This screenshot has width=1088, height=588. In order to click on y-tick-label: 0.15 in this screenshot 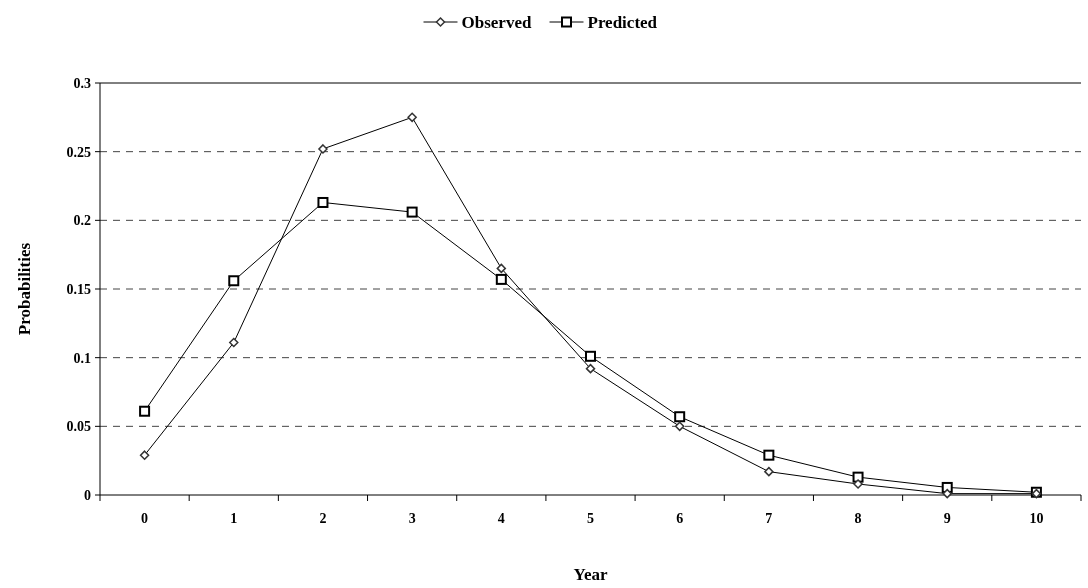, I will do `click(78, 289)`.